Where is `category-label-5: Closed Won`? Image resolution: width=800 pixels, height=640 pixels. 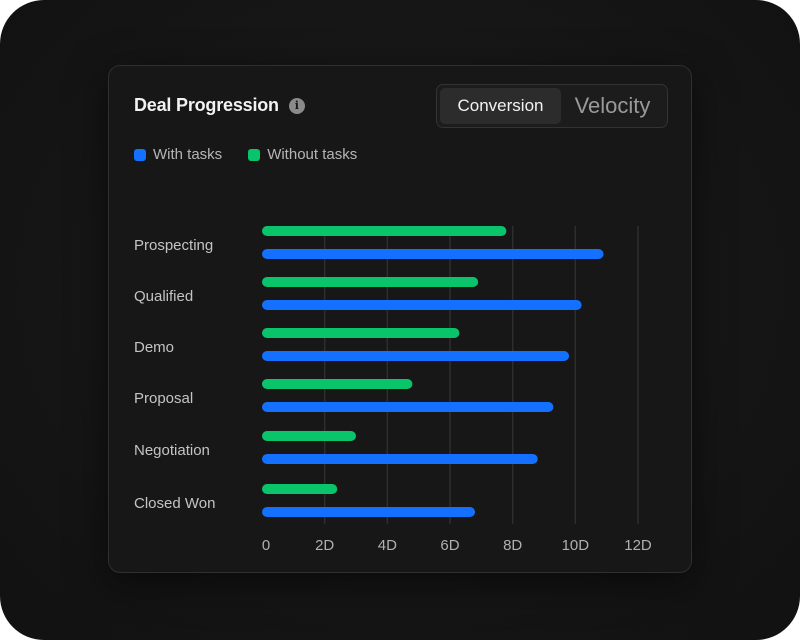
category-label-5: Closed Won is located at coordinates (174, 503).